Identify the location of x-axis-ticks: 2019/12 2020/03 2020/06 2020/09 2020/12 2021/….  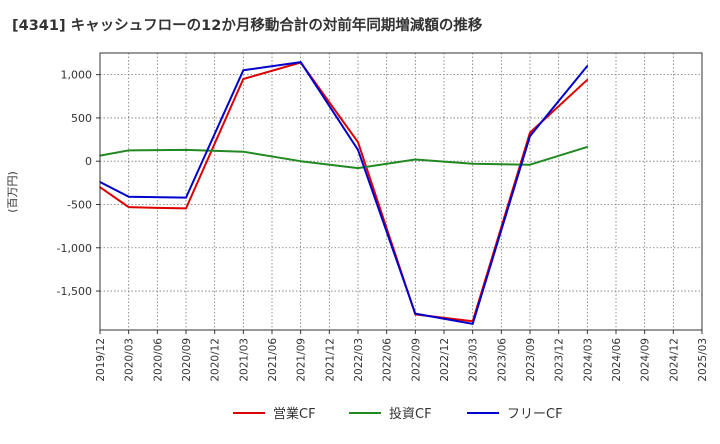
(402, 356).